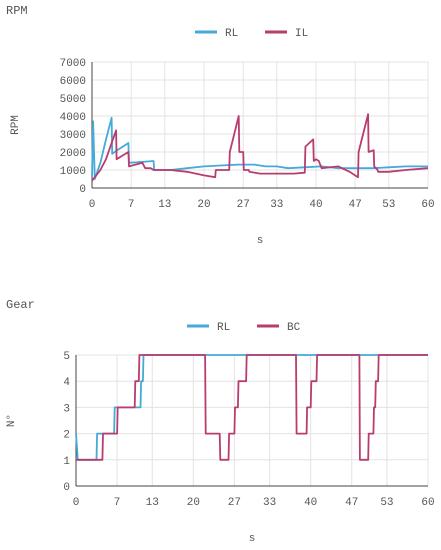  I want to click on chart-2-y-tick-label: 3, so click(66, 409).